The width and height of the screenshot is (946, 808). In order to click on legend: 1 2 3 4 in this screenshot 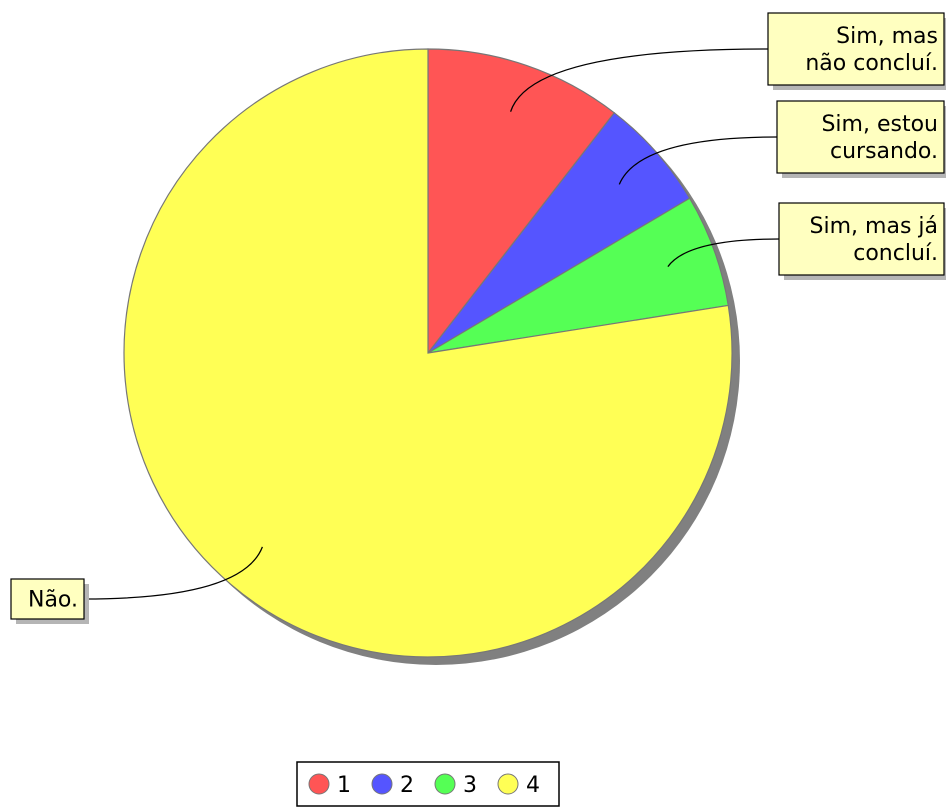, I will do `click(428, 784)`.